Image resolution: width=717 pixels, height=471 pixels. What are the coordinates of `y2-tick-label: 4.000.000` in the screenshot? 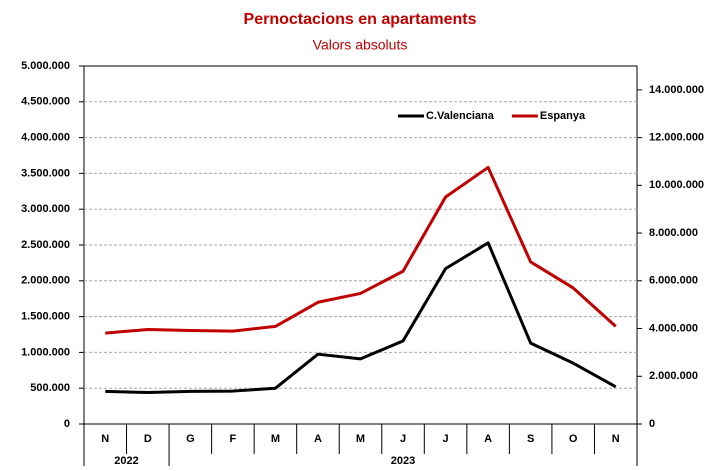 It's located at (673, 328).